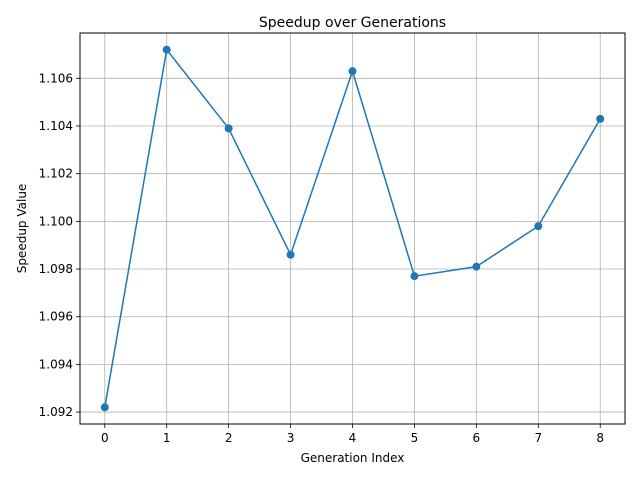 This screenshot has width=640, height=480. What do you see at coordinates (56, 412) in the screenshot?
I see `y-tick-label: 1.092` at bounding box center [56, 412].